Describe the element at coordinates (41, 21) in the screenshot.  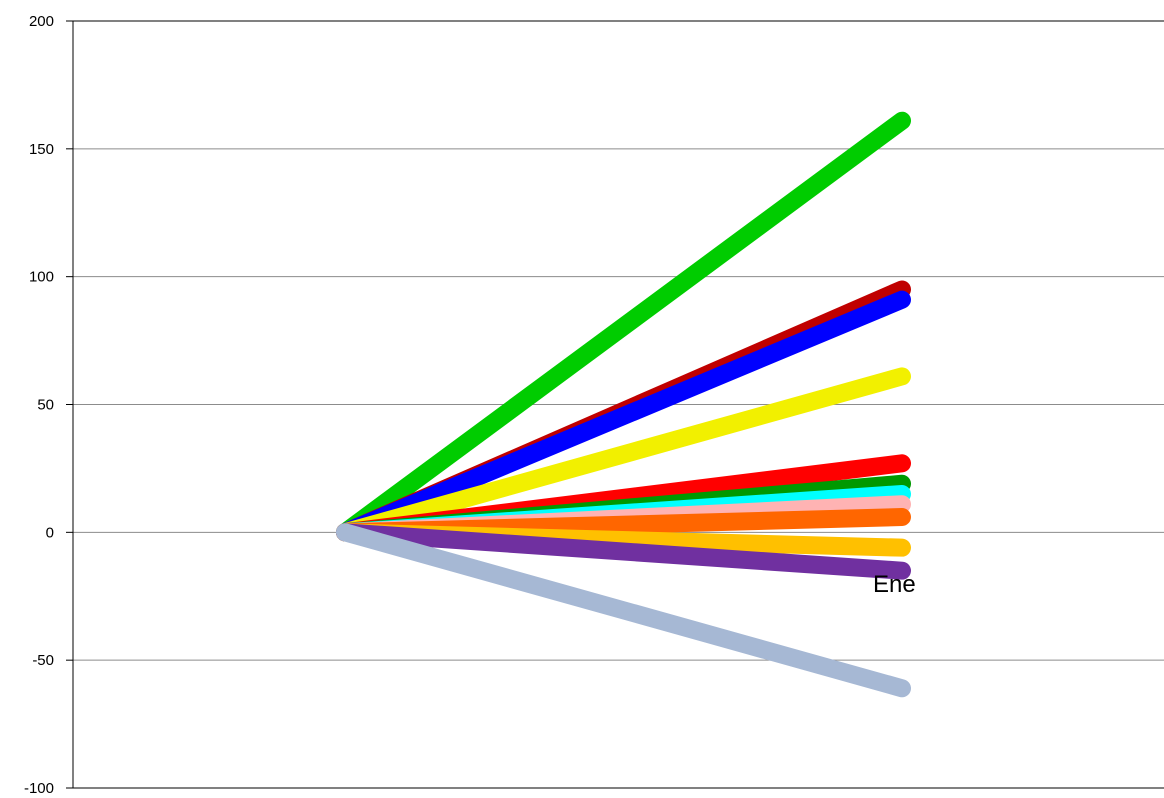
I see `y-tick-label-0: 200` at that location.